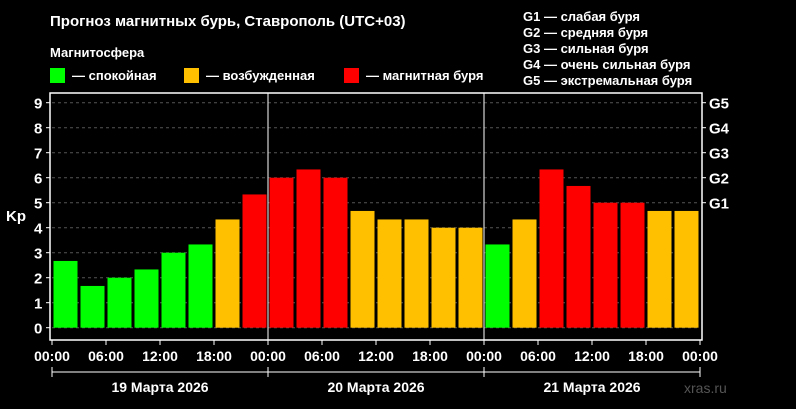  What do you see at coordinates (705, 388) in the screenshot?
I see `watermark: xras.ru` at bounding box center [705, 388].